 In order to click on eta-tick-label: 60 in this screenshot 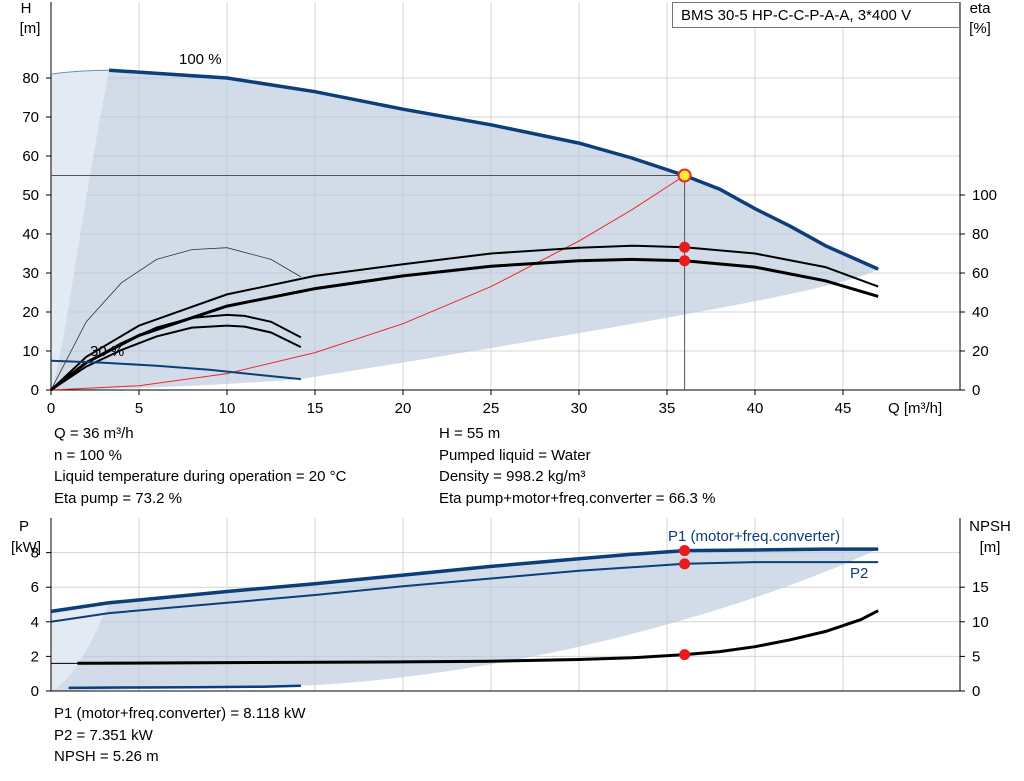, I will do `click(980, 273)`.